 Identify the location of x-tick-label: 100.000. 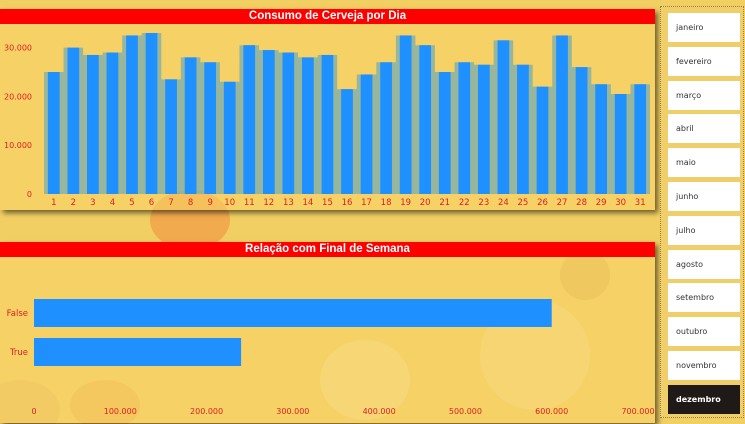
(120, 411).